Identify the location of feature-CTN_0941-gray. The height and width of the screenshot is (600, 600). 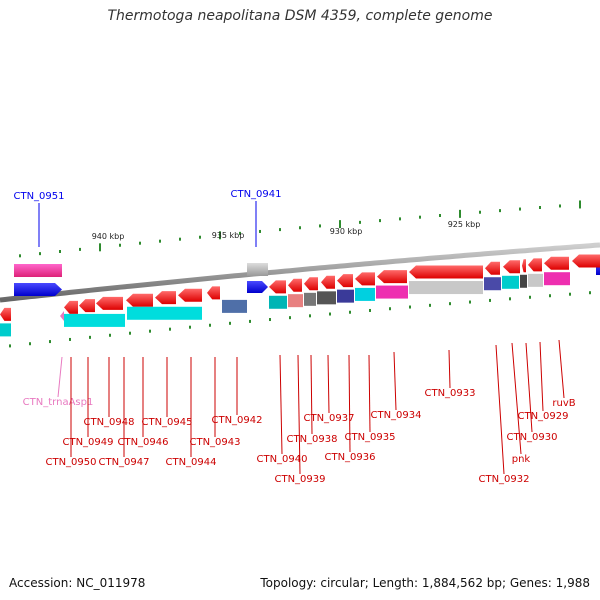
(257, 269).